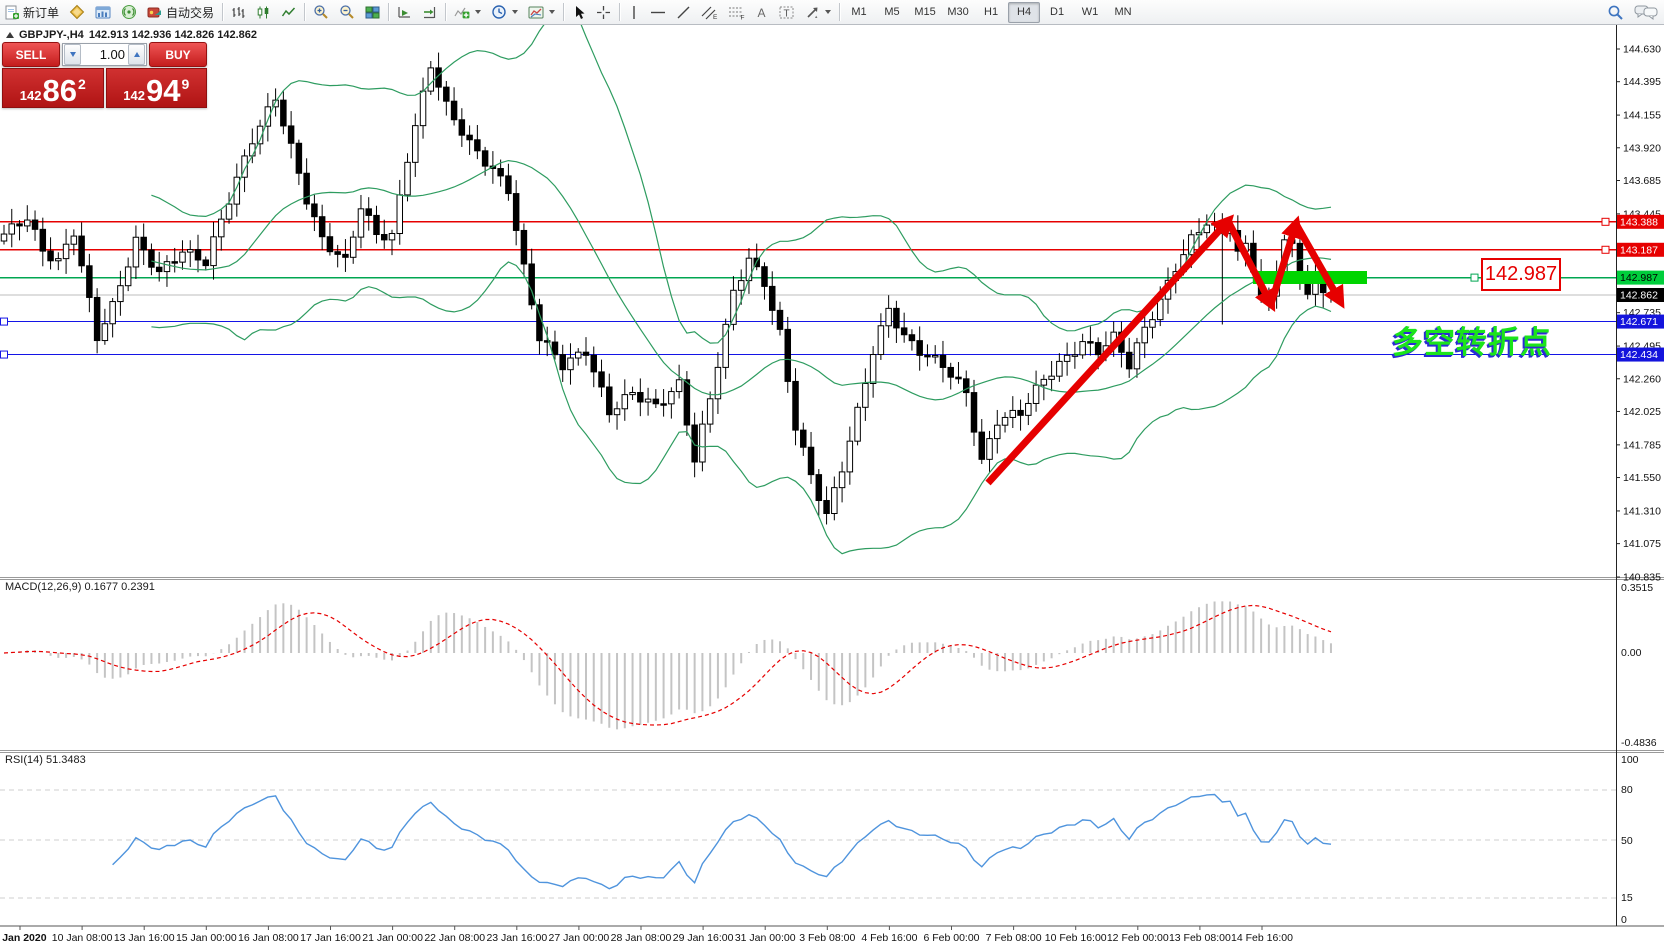  I want to click on horizontal-line-icon, so click(658, 12).